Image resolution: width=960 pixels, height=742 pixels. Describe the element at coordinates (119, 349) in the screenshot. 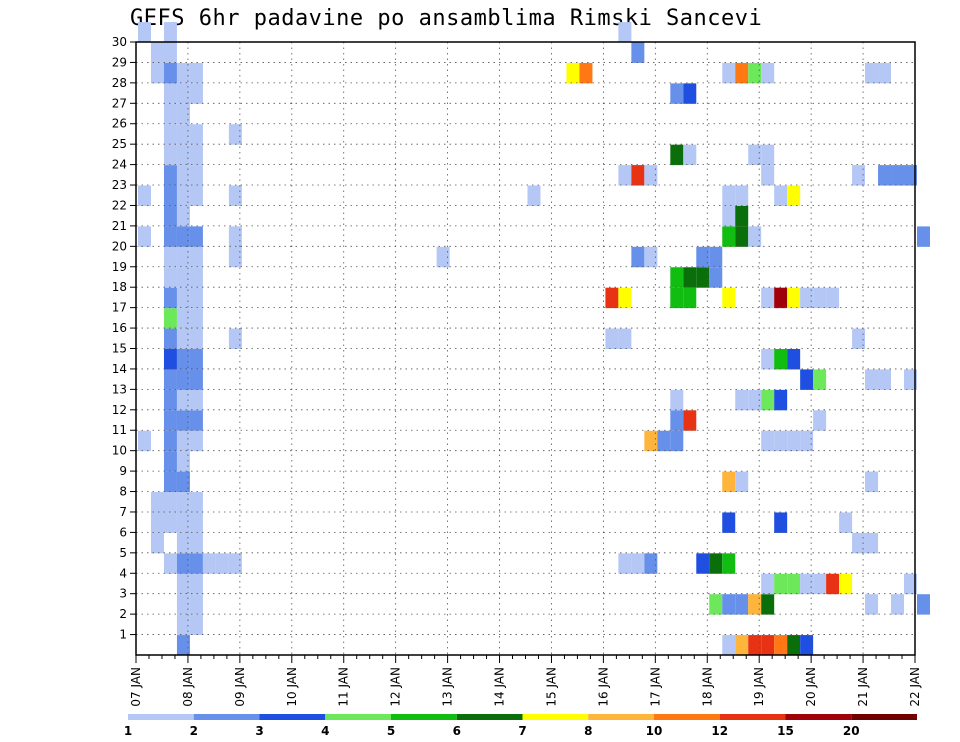

I see `y-tick-label: 15` at that location.